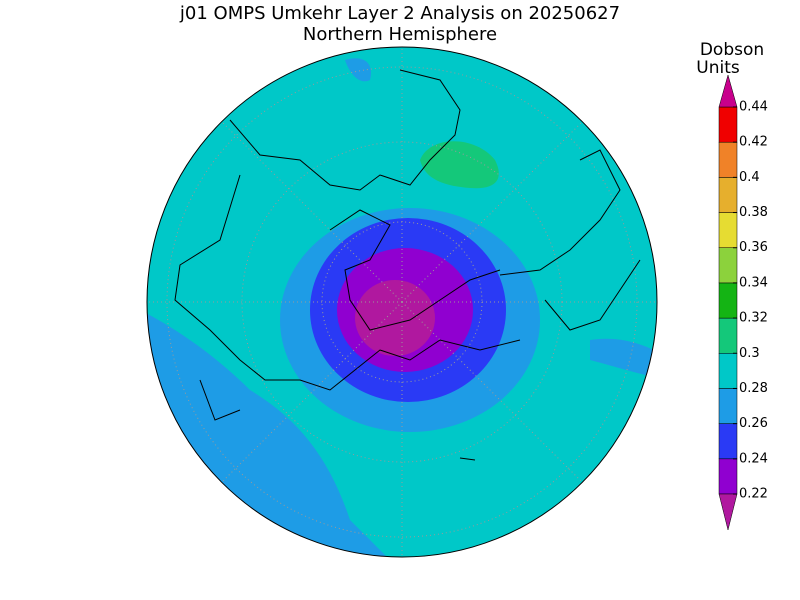 The width and height of the screenshot is (800, 600). Describe the element at coordinates (728, 512) in the screenshot. I see `colorbar-under` at that location.